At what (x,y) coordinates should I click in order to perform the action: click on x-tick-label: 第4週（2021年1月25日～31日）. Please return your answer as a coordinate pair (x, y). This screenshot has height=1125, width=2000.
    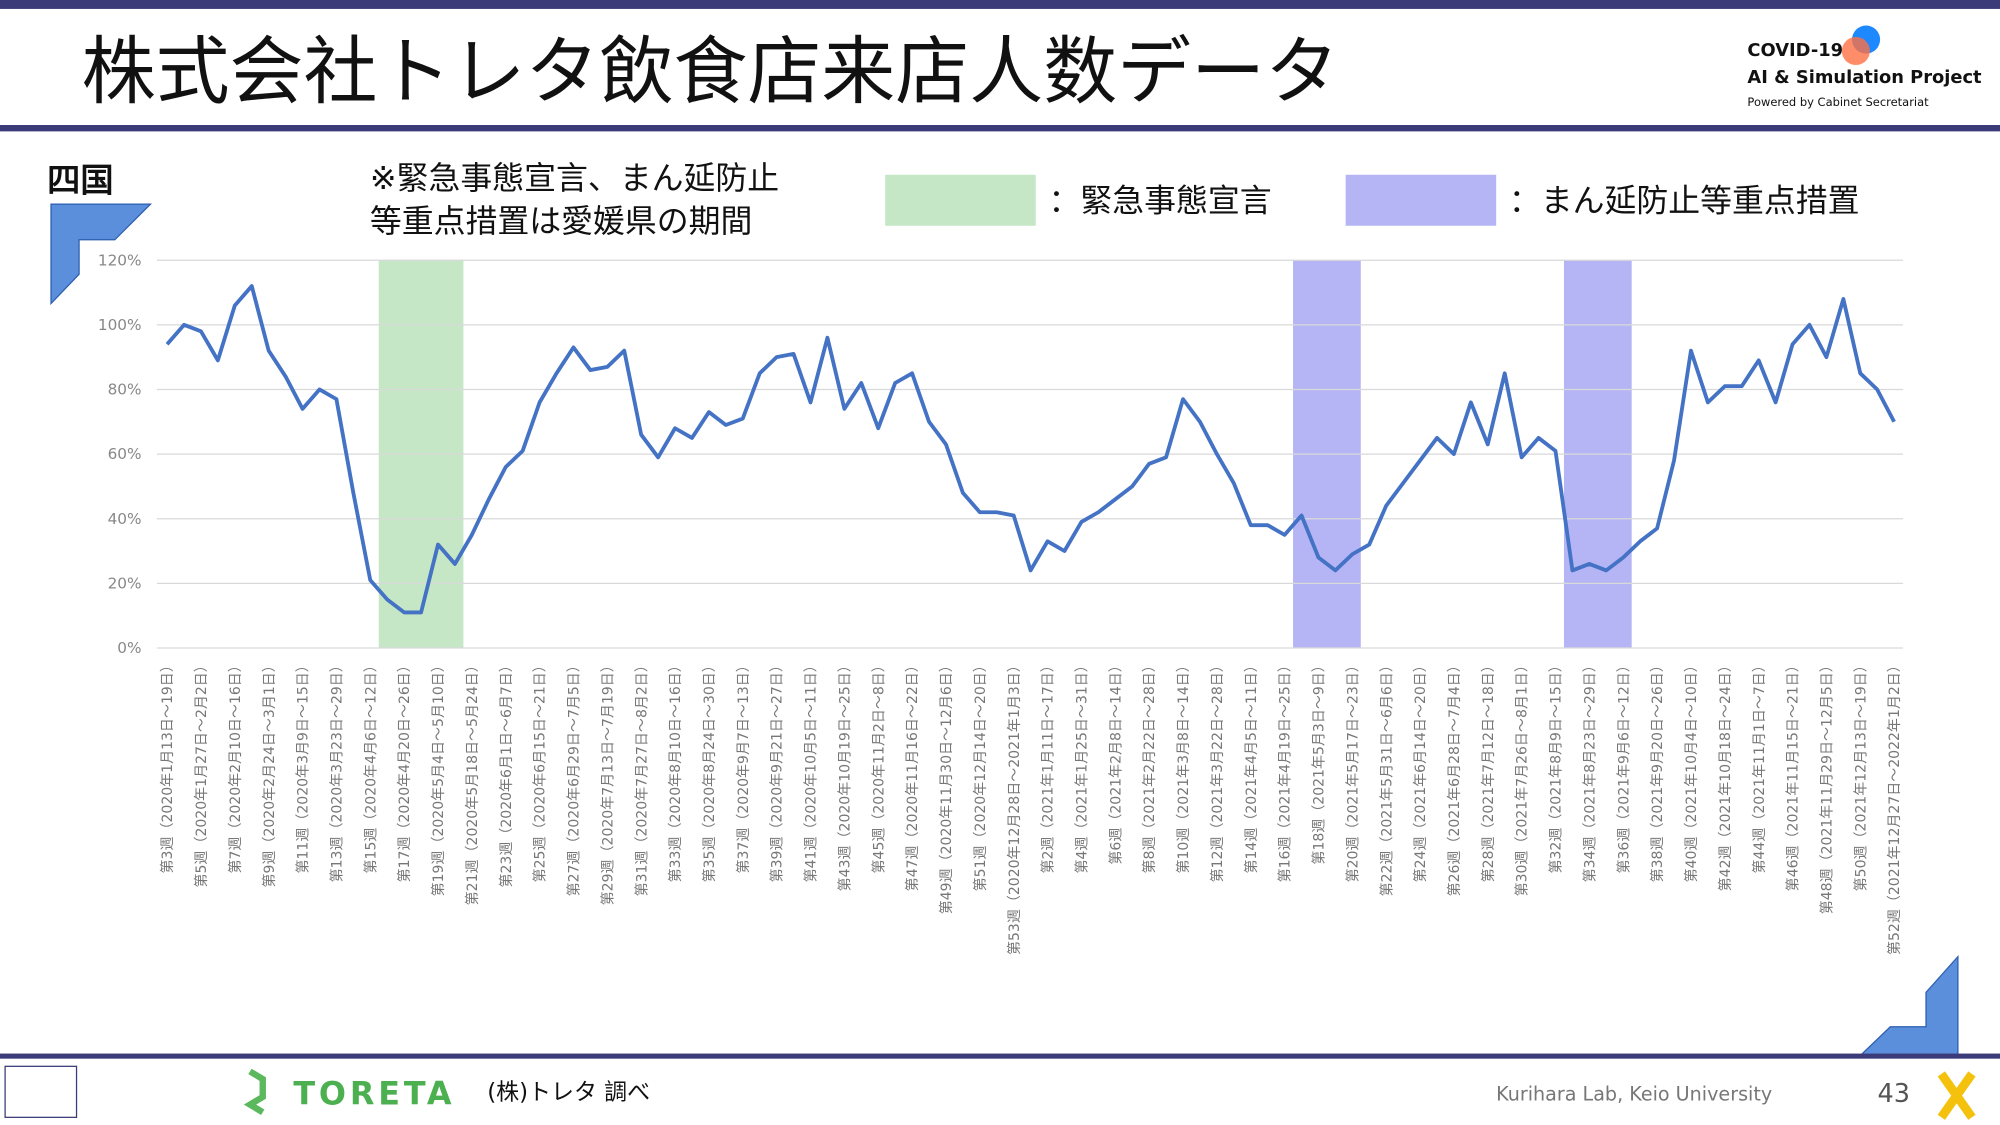
    Looking at the image, I should click on (1082, 765).